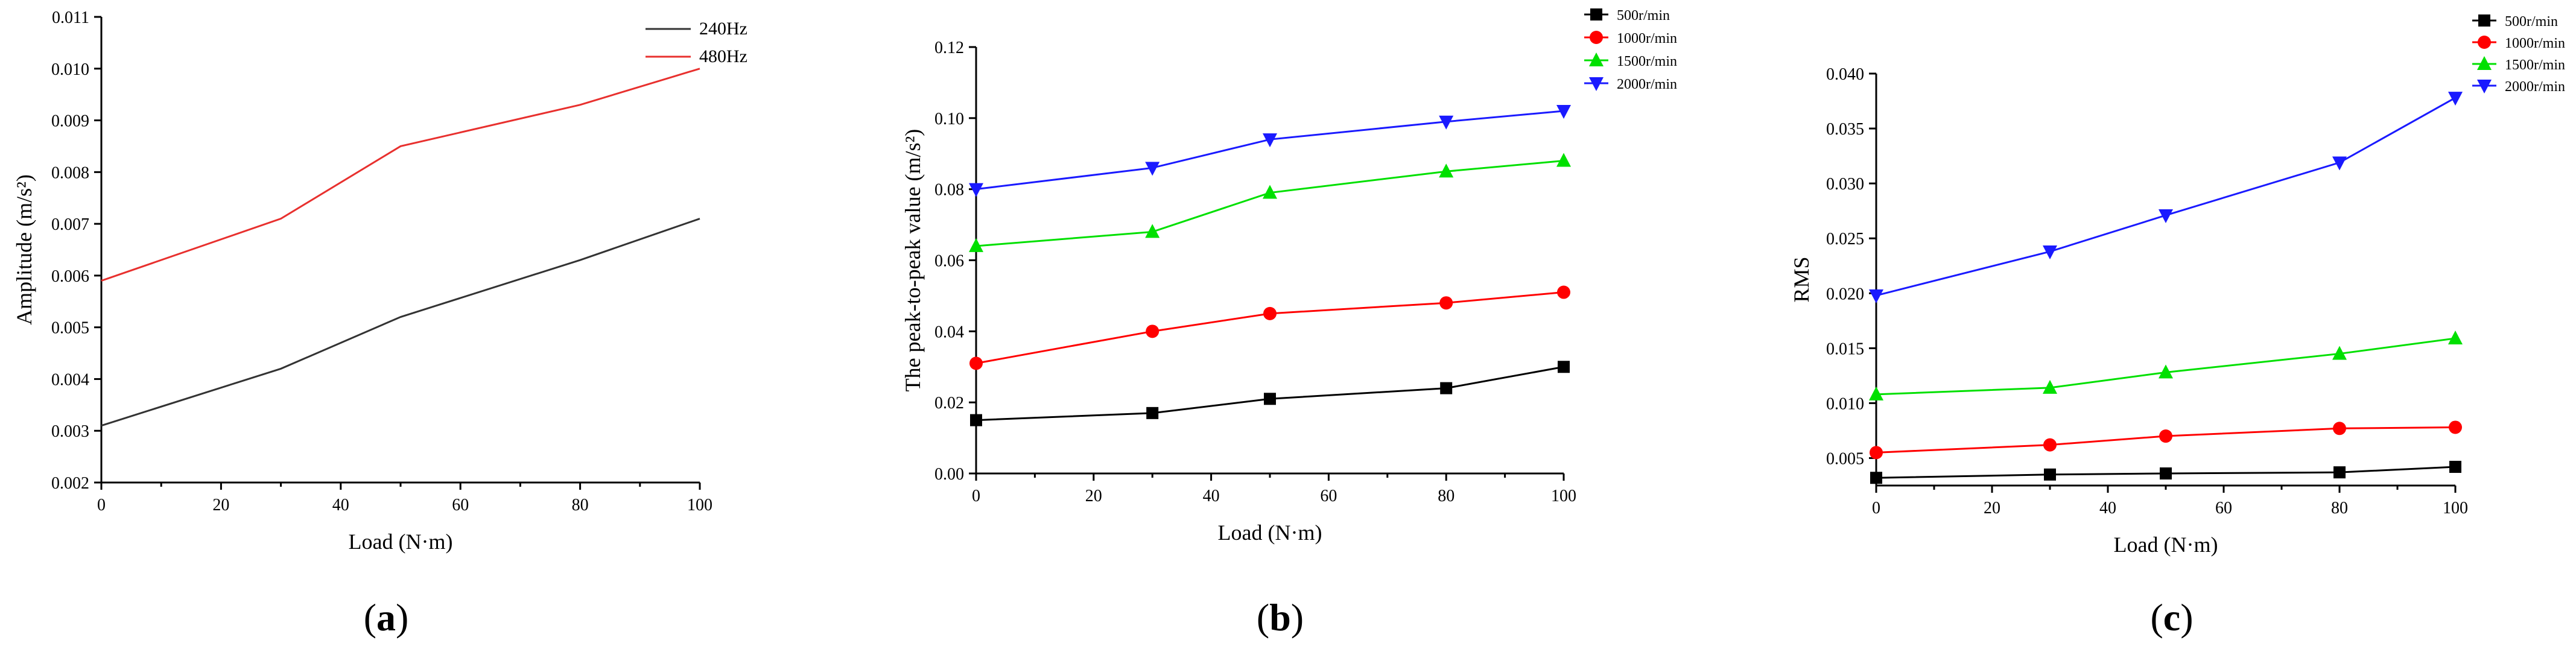  I want to click on panel-label: (b), so click(1280, 617).